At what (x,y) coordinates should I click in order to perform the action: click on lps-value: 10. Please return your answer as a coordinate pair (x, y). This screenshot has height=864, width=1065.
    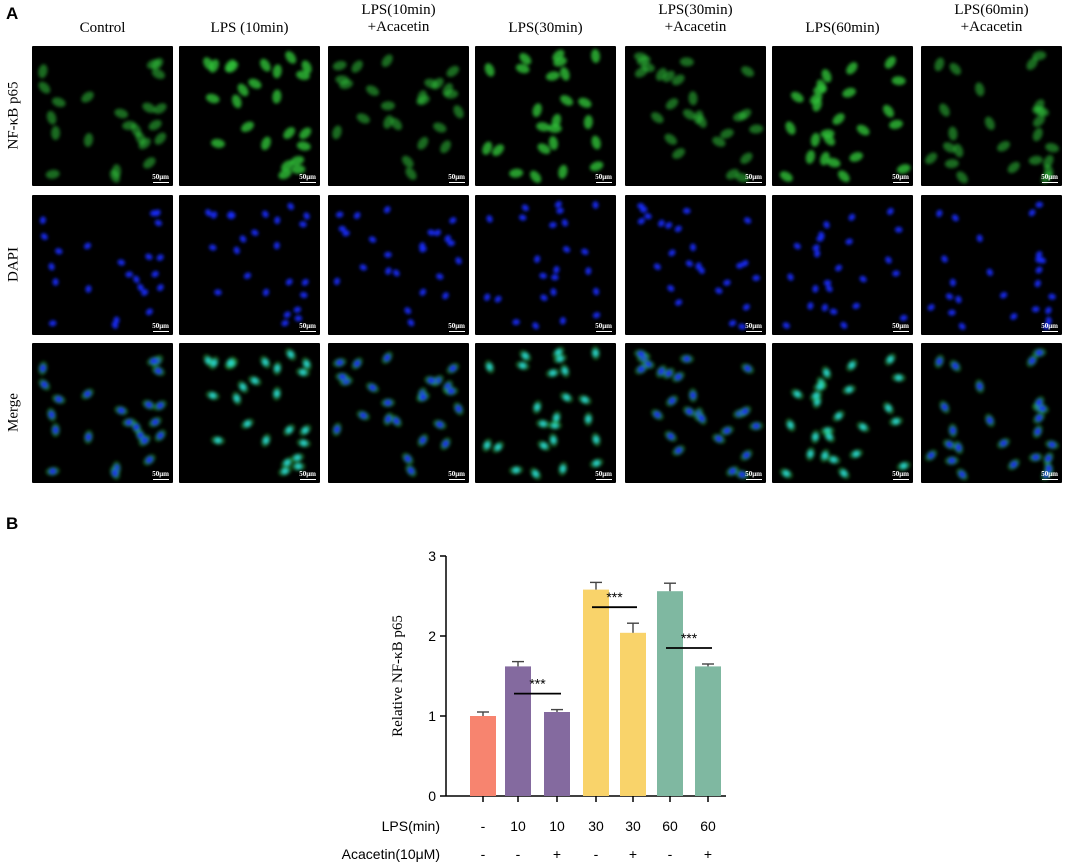
    Looking at the image, I should click on (557, 826).